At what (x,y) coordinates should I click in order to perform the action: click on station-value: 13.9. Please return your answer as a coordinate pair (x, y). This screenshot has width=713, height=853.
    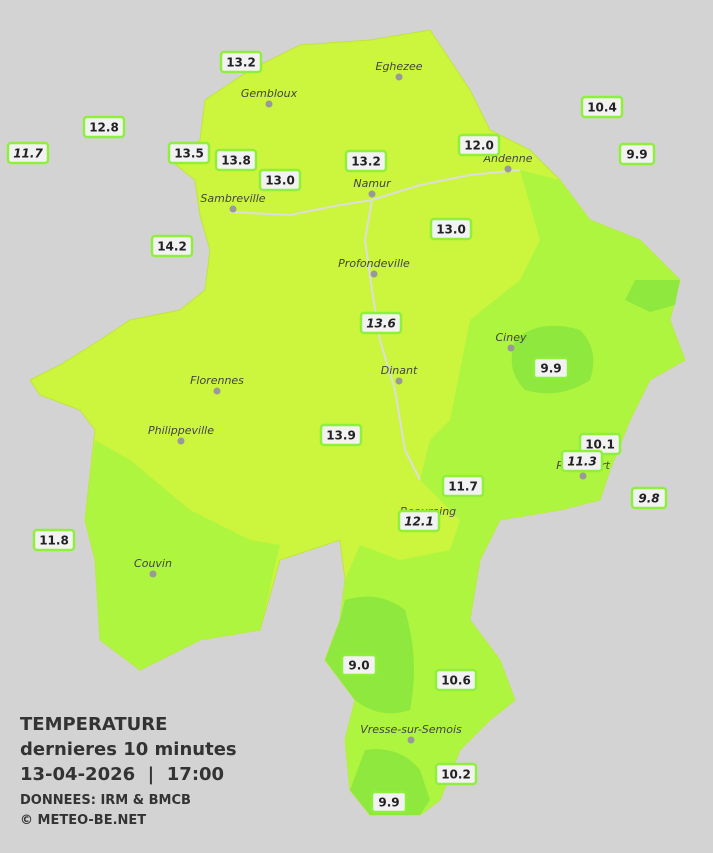
    Looking at the image, I should click on (341, 436).